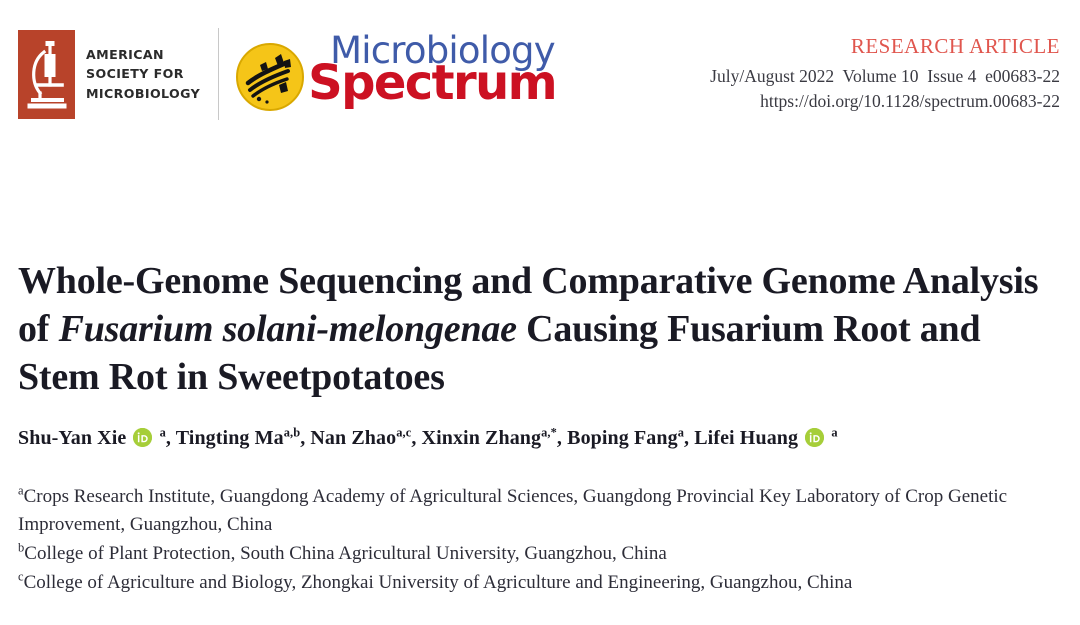 The width and height of the screenshot is (1080, 625). What do you see at coordinates (143, 93) in the screenshot?
I see `asm-word-line-3: MICROBIOLOGY` at bounding box center [143, 93].